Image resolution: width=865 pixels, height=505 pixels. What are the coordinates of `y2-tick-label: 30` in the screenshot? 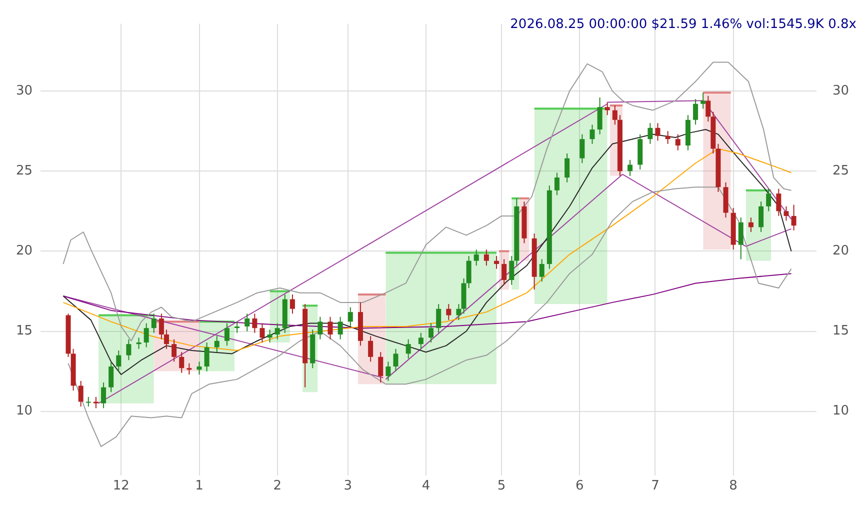 It's located at (841, 90).